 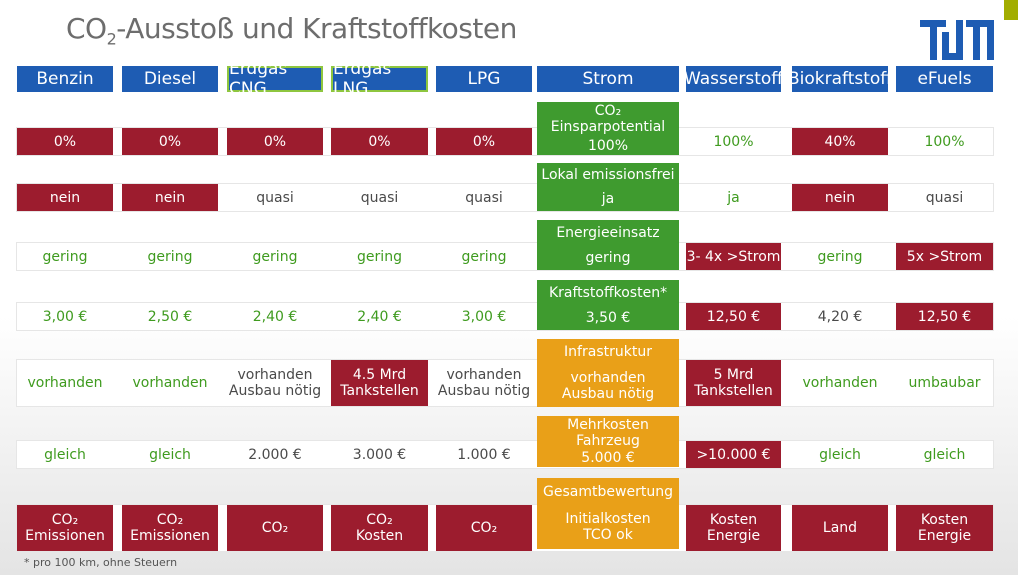 What do you see at coordinates (608, 199) in the screenshot?
I see `criteria-value: ja` at bounding box center [608, 199].